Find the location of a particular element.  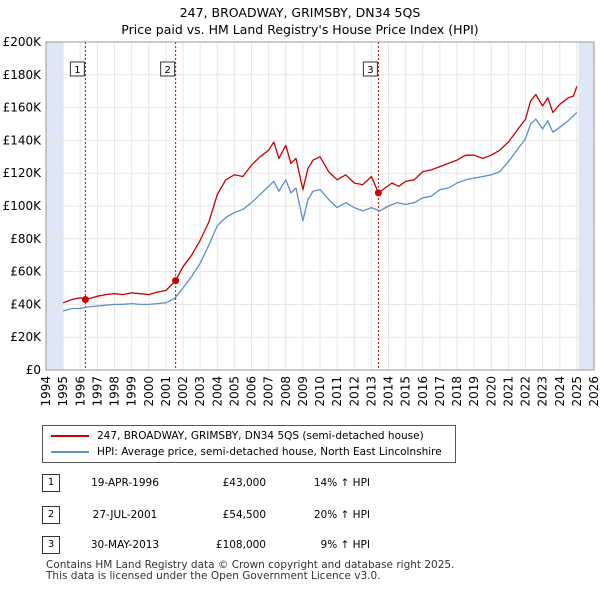

sale-number-badge: 3 is located at coordinates (51, 545).